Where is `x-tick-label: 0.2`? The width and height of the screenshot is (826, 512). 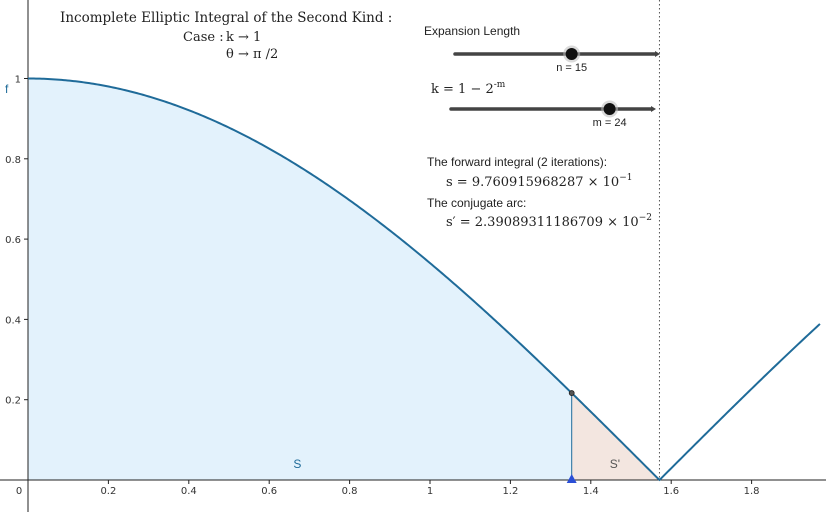
x-tick-label: 0.2 is located at coordinates (108, 491).